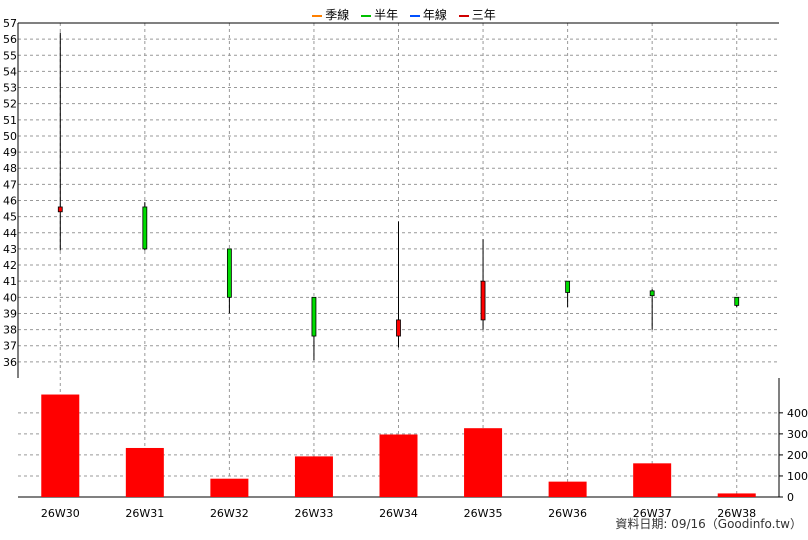 The height and width of the screenshot is (540, 808). Describe the element at coordinates (414, 15) in the screenshot. I see `legend-swatch-year` at that location.